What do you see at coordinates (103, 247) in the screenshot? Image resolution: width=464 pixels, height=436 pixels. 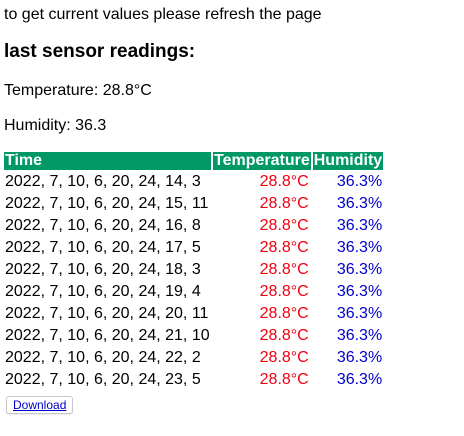 I see `cell-time: 2022, 7, 10, 6, 20, 24, 17, 5` at bounding box center [103, 247].